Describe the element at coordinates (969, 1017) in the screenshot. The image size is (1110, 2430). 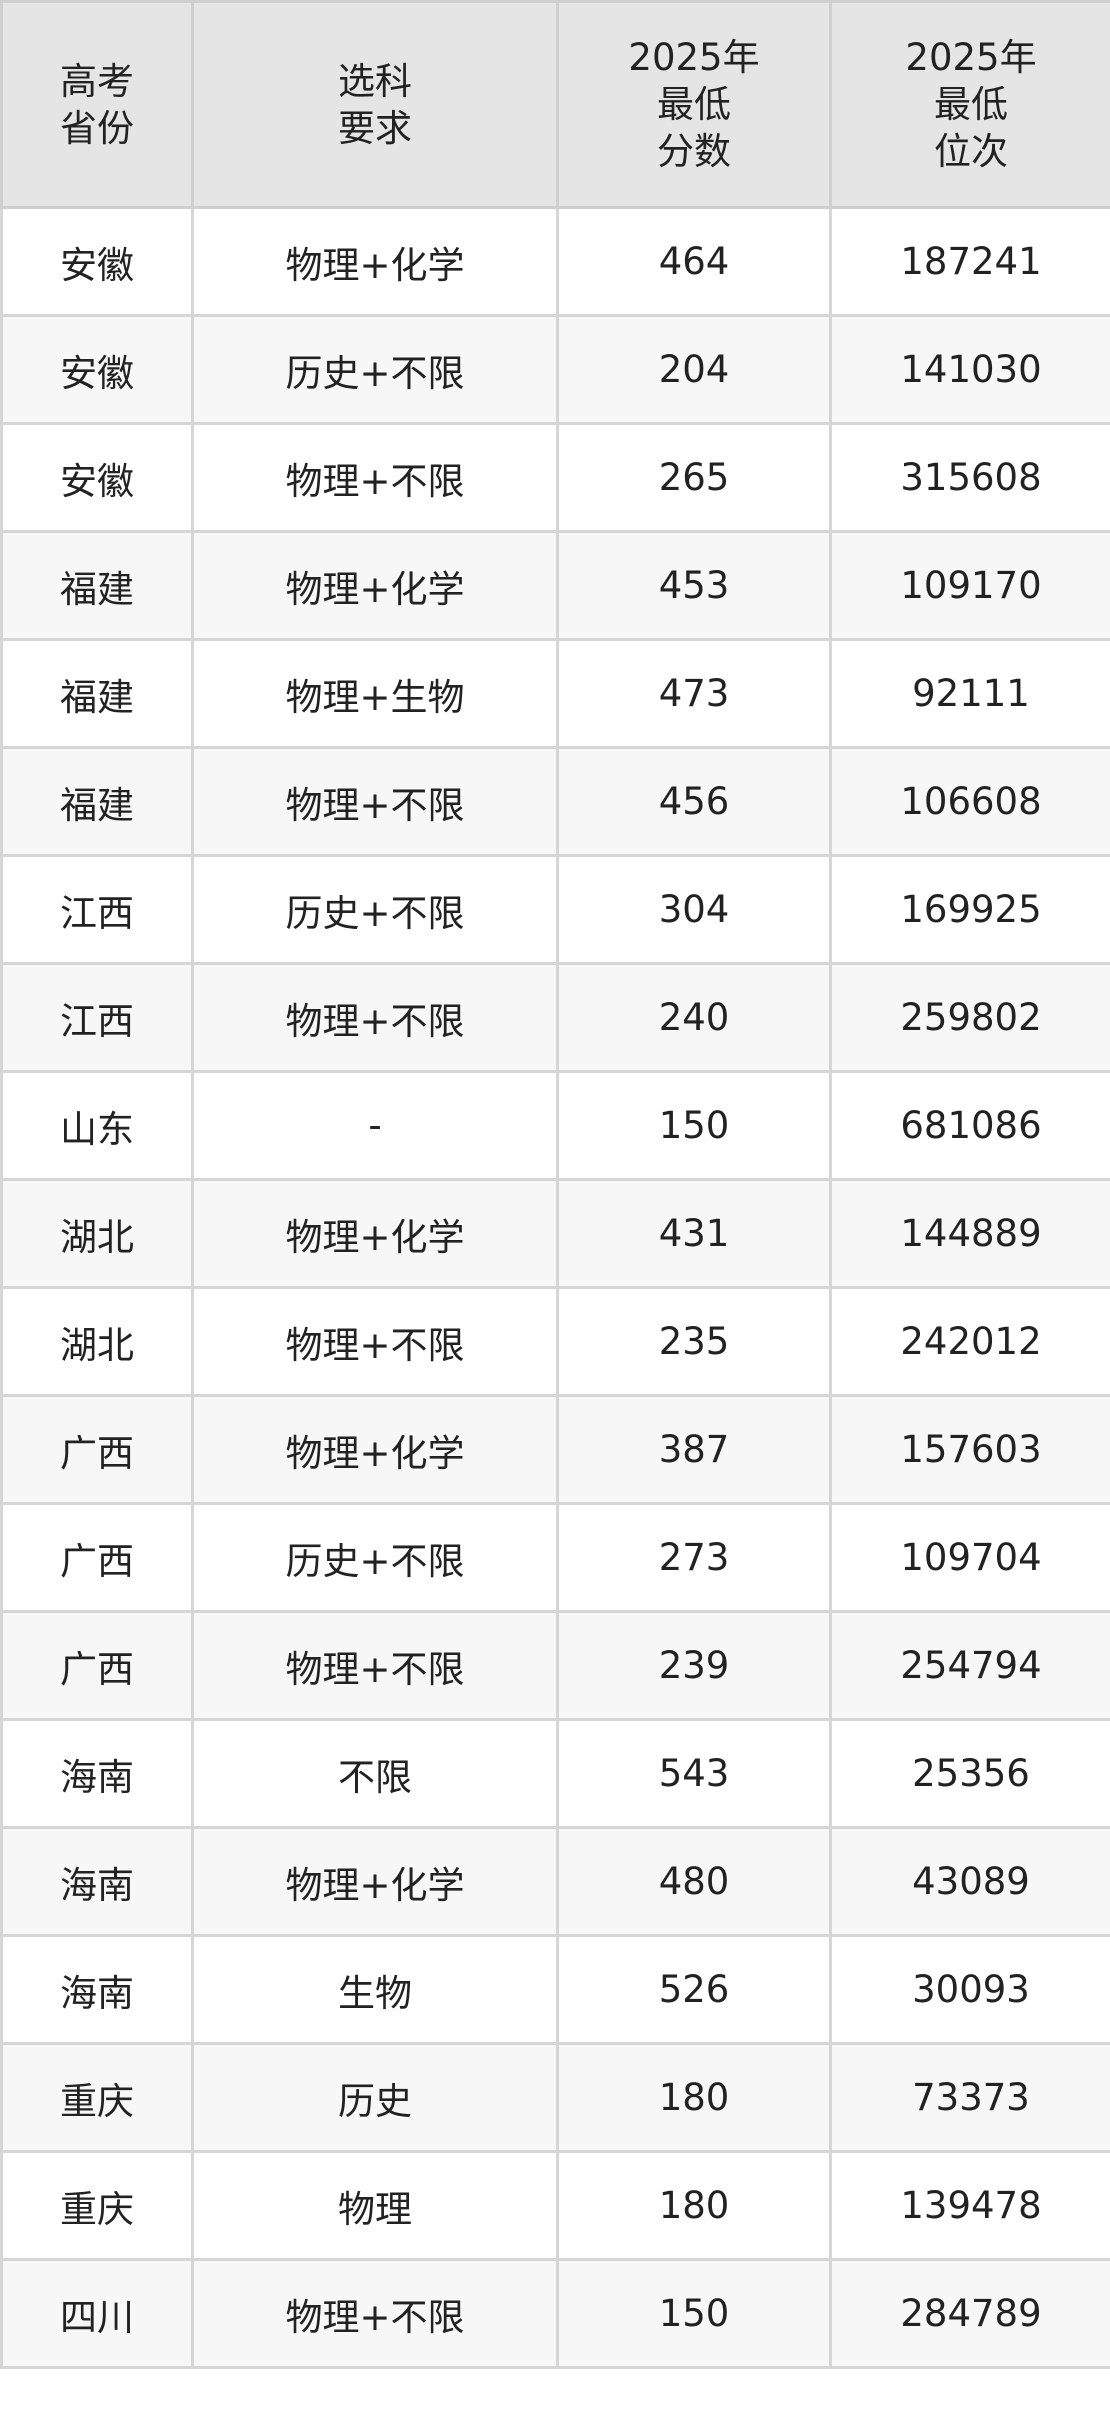
I see `rank-cell: 259802` at that location.